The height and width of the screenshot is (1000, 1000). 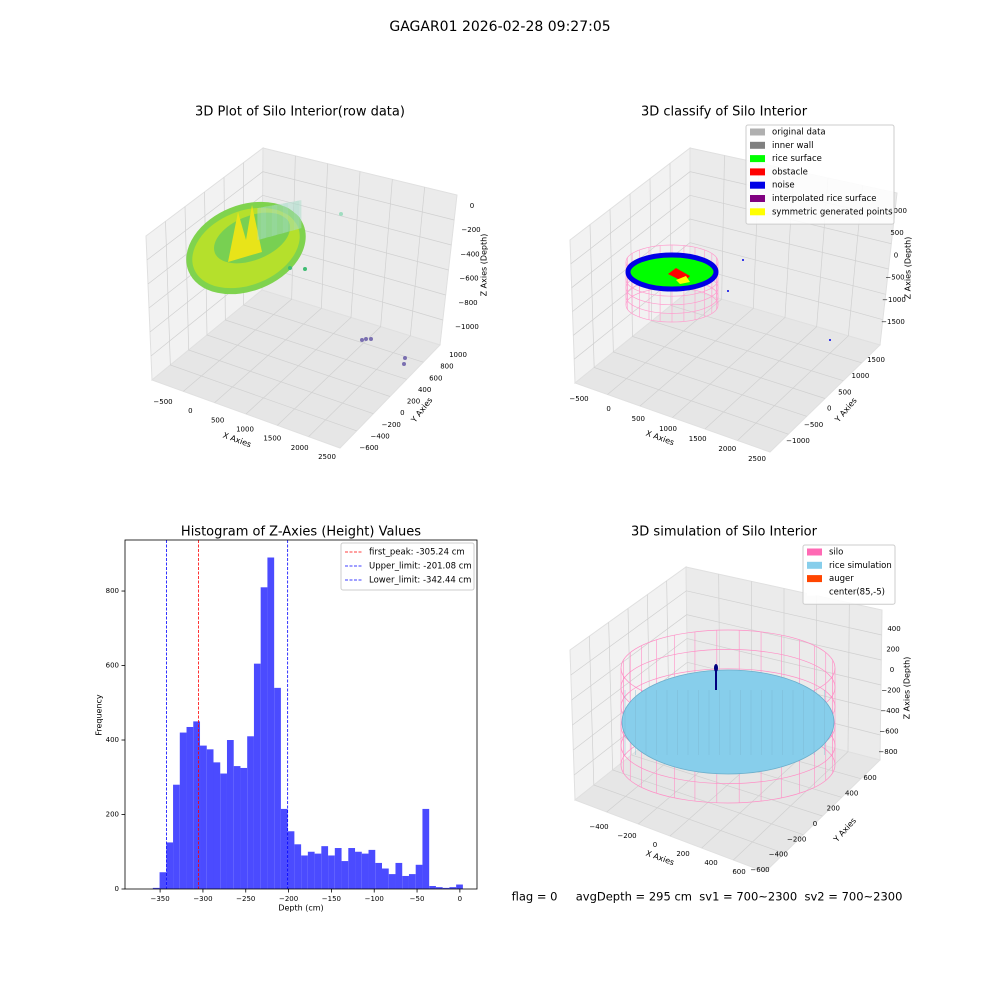 I want to click on legend-label: center(85,-5), so click(x=857, y=592).